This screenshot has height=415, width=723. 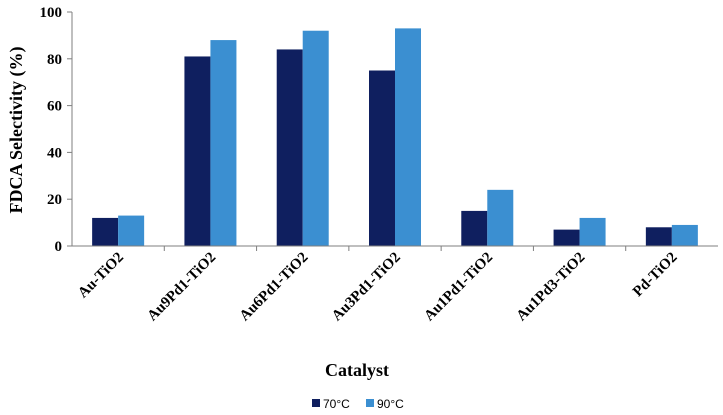 What do you see at coordinates (336, 404) in the screenshot?
I see `legend-label-70c: 70°C` at bounding box center [336, 404].